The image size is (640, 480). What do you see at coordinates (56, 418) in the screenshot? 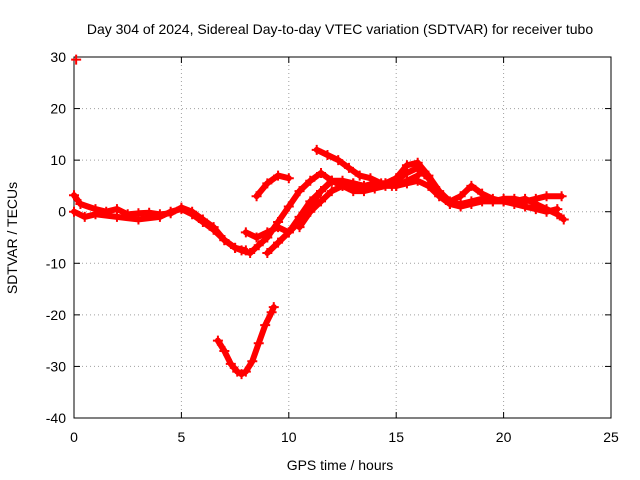
I see `y-tick-label: -40` at bounding box center [56, 418].